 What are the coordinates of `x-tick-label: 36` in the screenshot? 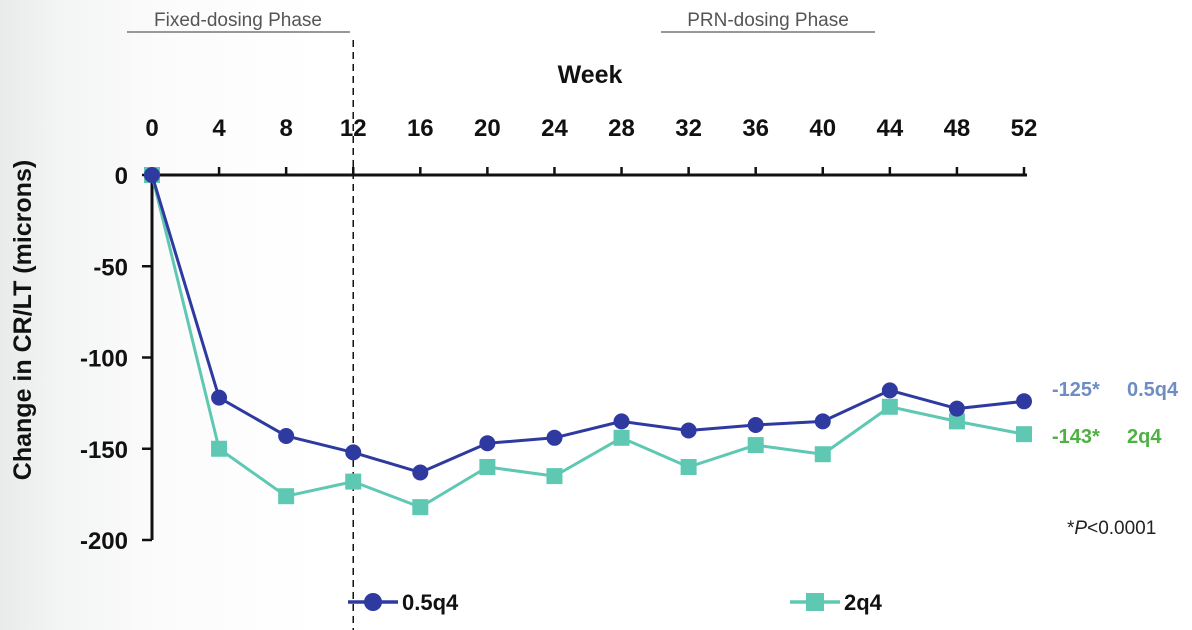 It's located at (755, 128).